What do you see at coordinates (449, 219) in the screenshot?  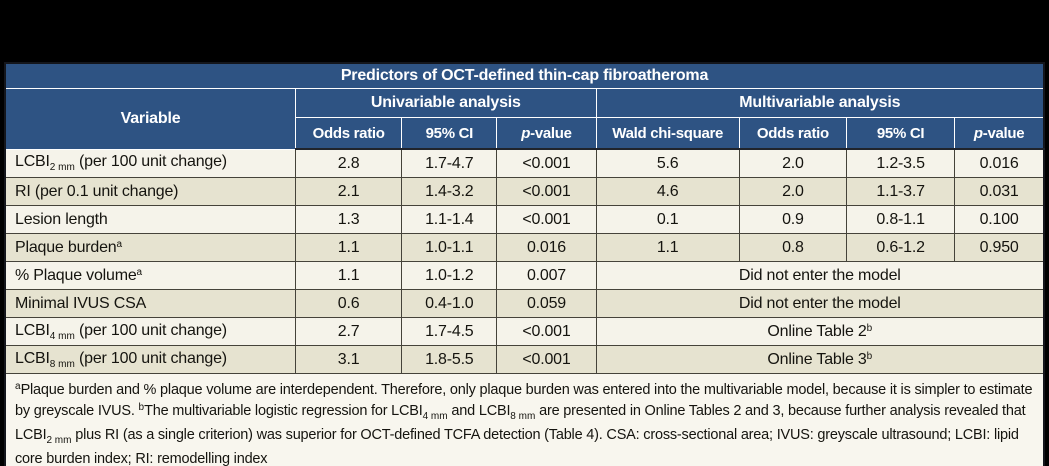 I see `univariable-value-cell: 1.1-1.4` at bounding box center [449, 219].